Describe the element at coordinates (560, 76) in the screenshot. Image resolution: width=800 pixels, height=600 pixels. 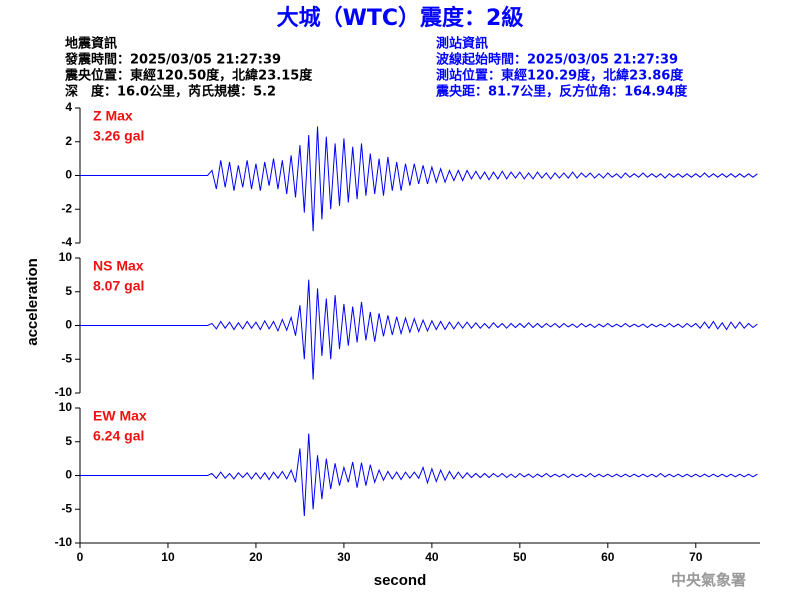
I see `info-right: 測站位置：東經120.29度，北緯23.86度` at that location.